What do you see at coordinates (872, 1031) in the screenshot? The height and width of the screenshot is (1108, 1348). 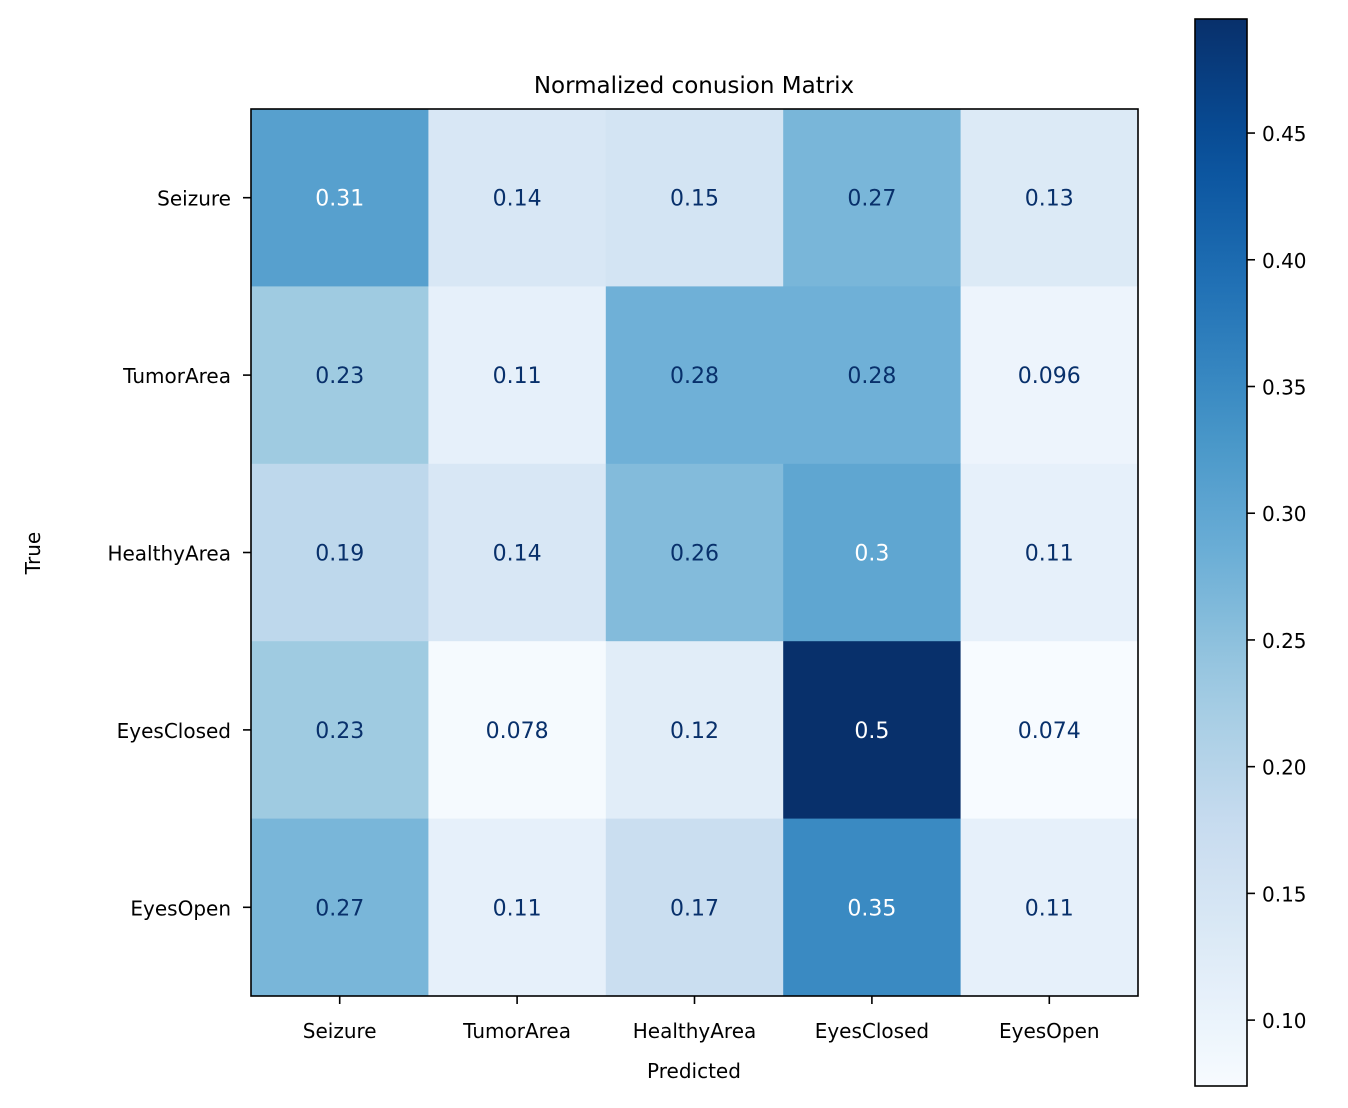 I see `x-tick-label: EyesClosed` at bounding box center [872, 1031].